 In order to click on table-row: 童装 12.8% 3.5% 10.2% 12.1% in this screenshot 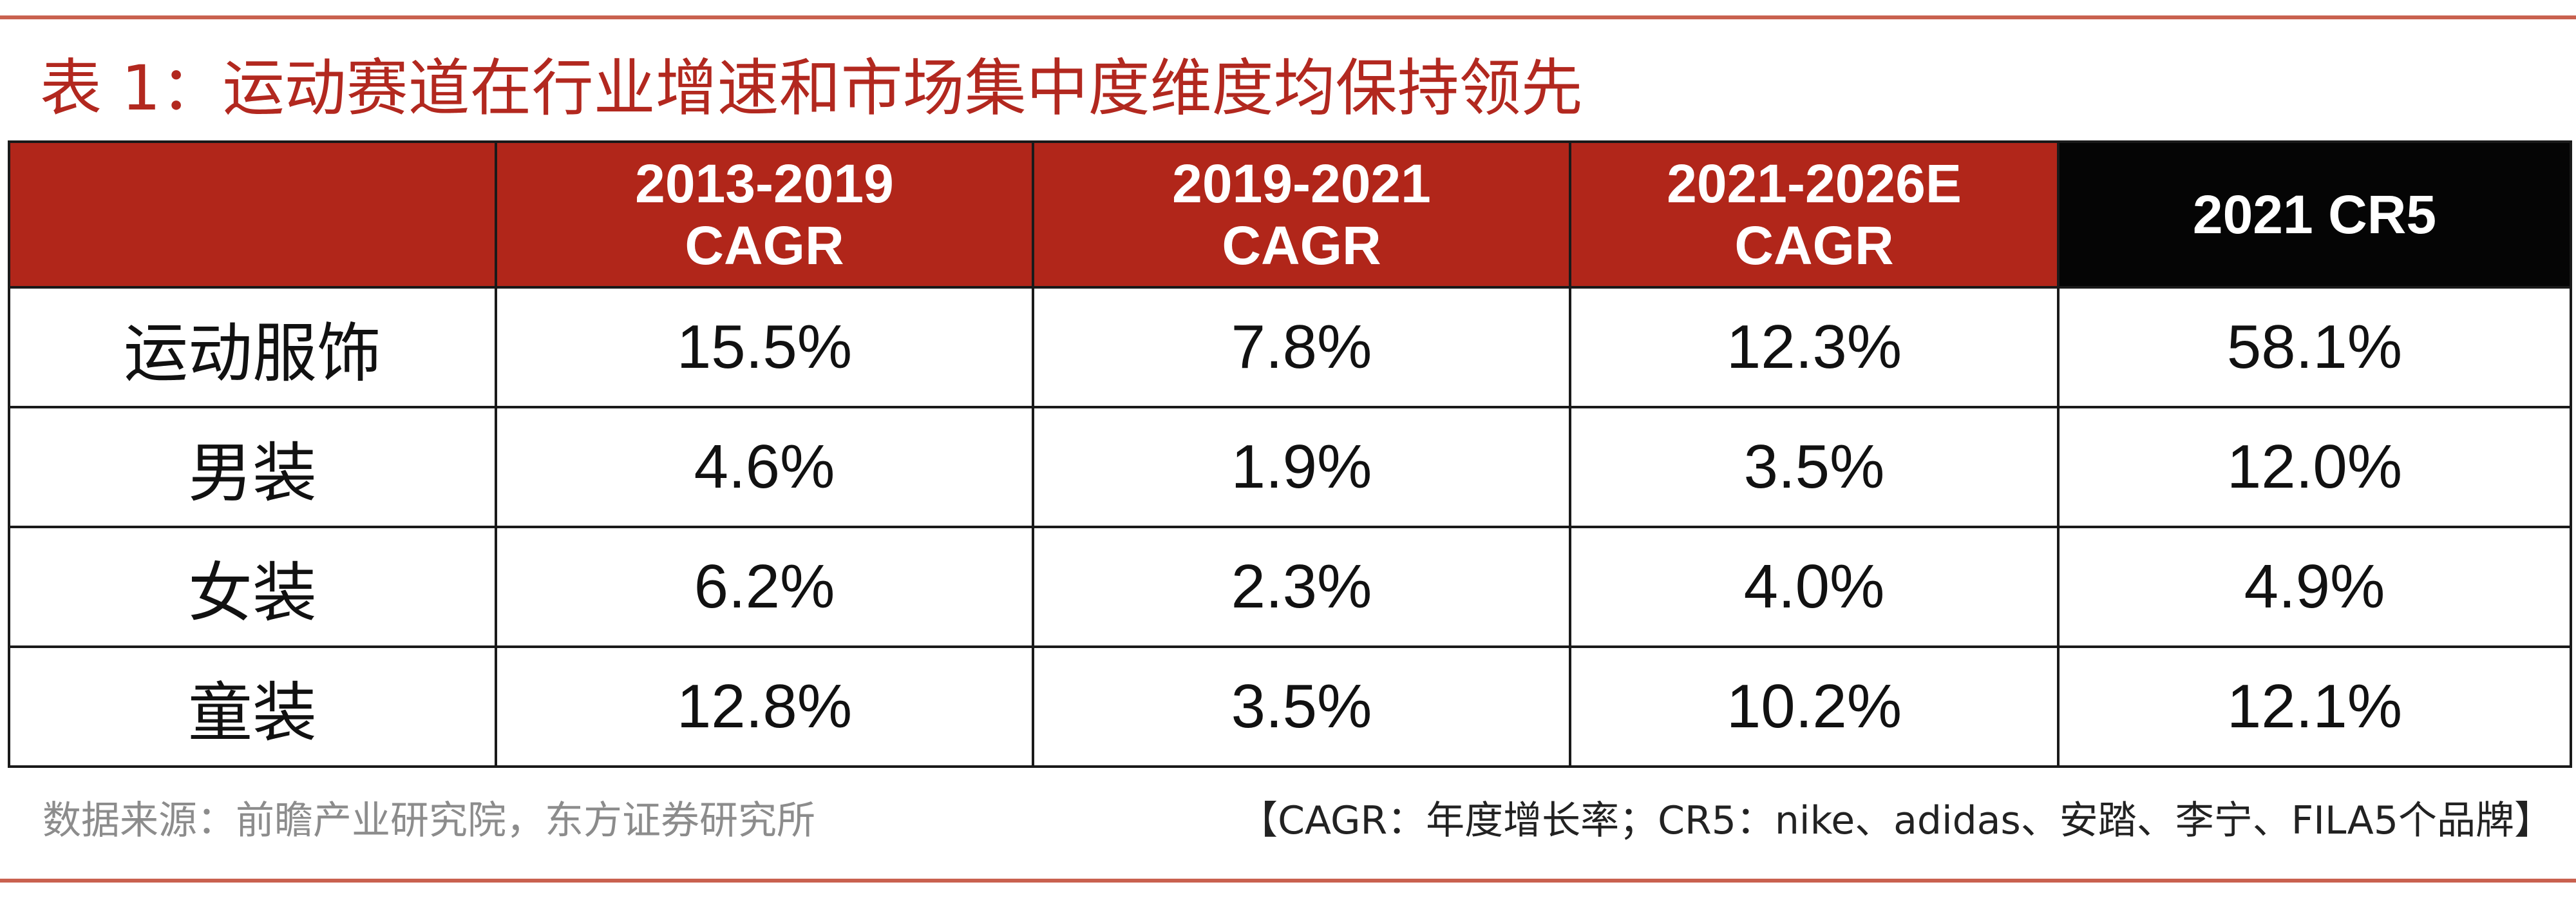, I will do `click(1290, 706)`.